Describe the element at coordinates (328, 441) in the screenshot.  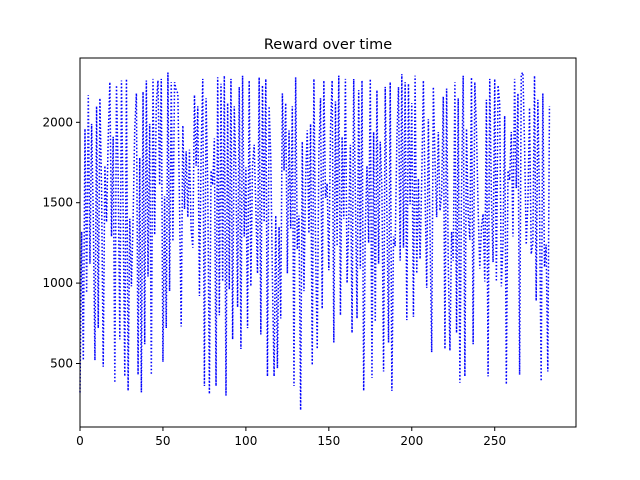
I see `x-tick-label: 150` at that location.